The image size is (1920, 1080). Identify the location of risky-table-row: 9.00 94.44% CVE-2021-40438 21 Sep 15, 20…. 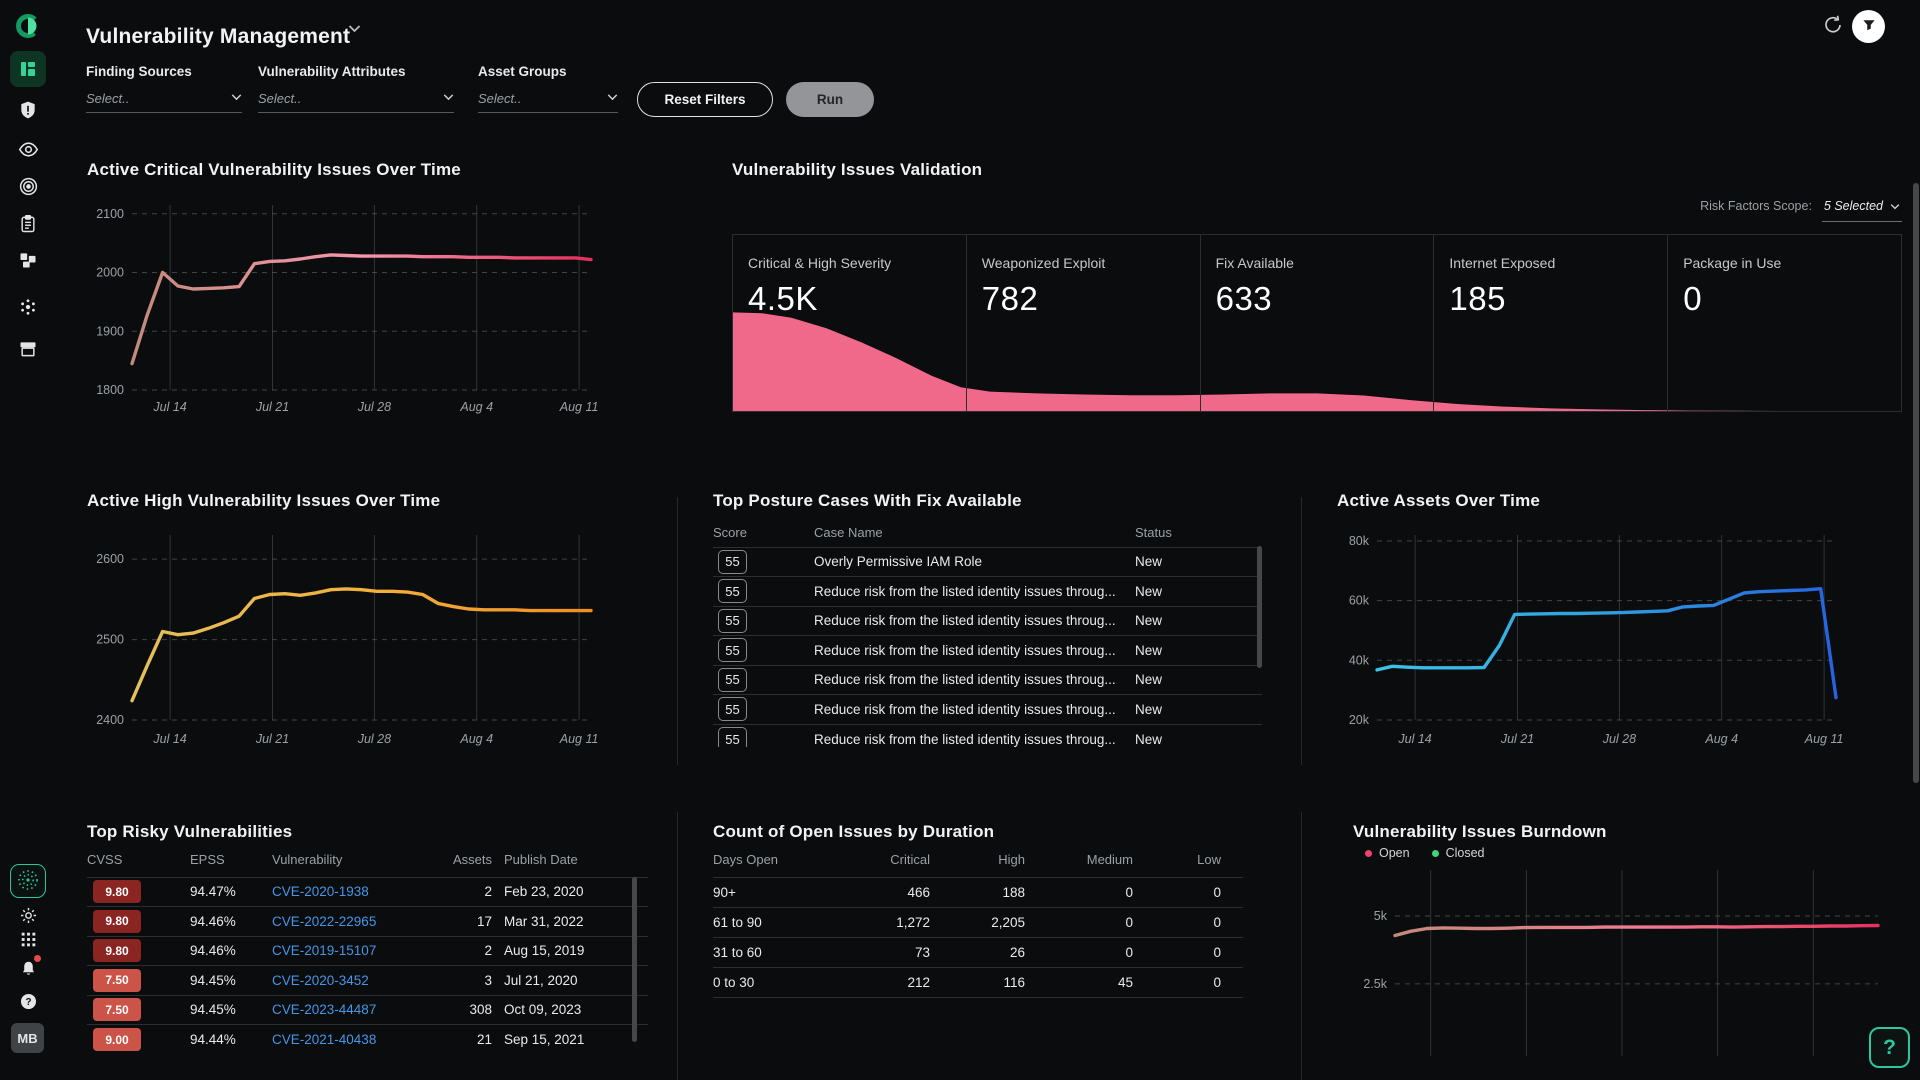
(367, 1039).